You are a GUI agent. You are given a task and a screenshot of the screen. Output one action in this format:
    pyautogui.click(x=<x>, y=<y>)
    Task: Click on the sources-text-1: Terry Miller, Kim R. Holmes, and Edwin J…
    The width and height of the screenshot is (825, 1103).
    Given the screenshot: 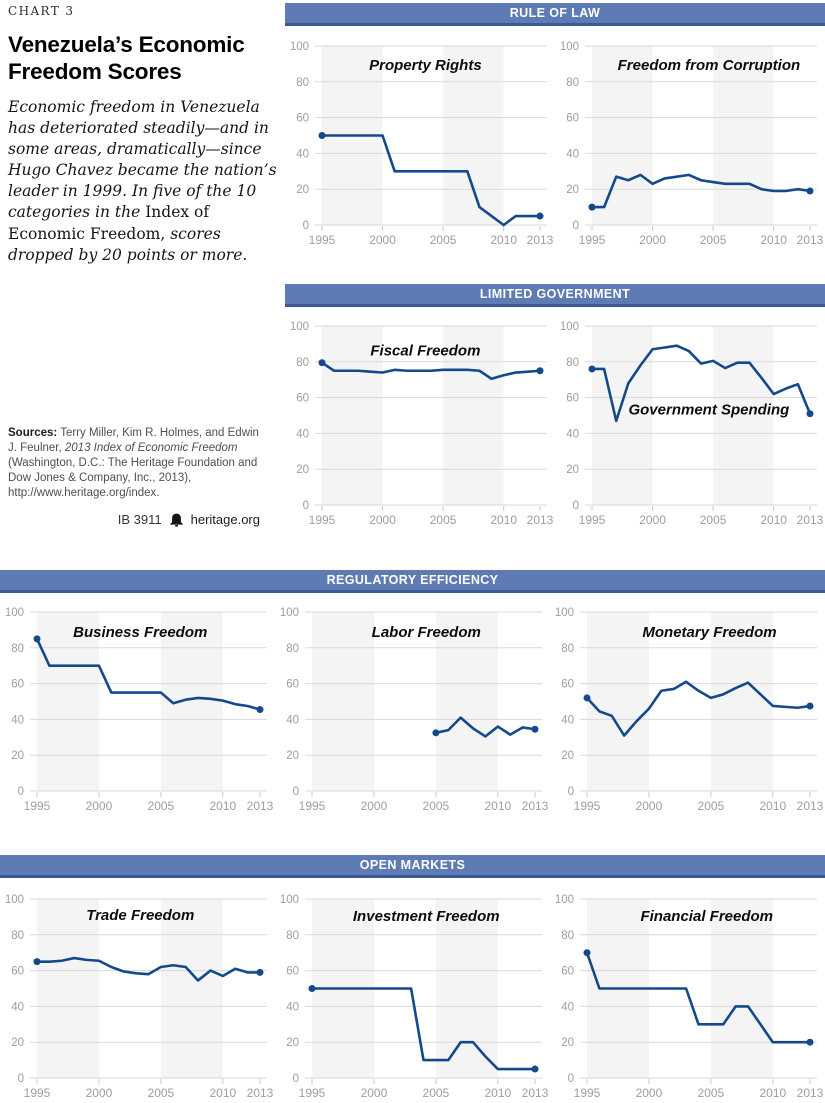 What is the action you would take?
    pyautogui.click(x=133, y=440)
    